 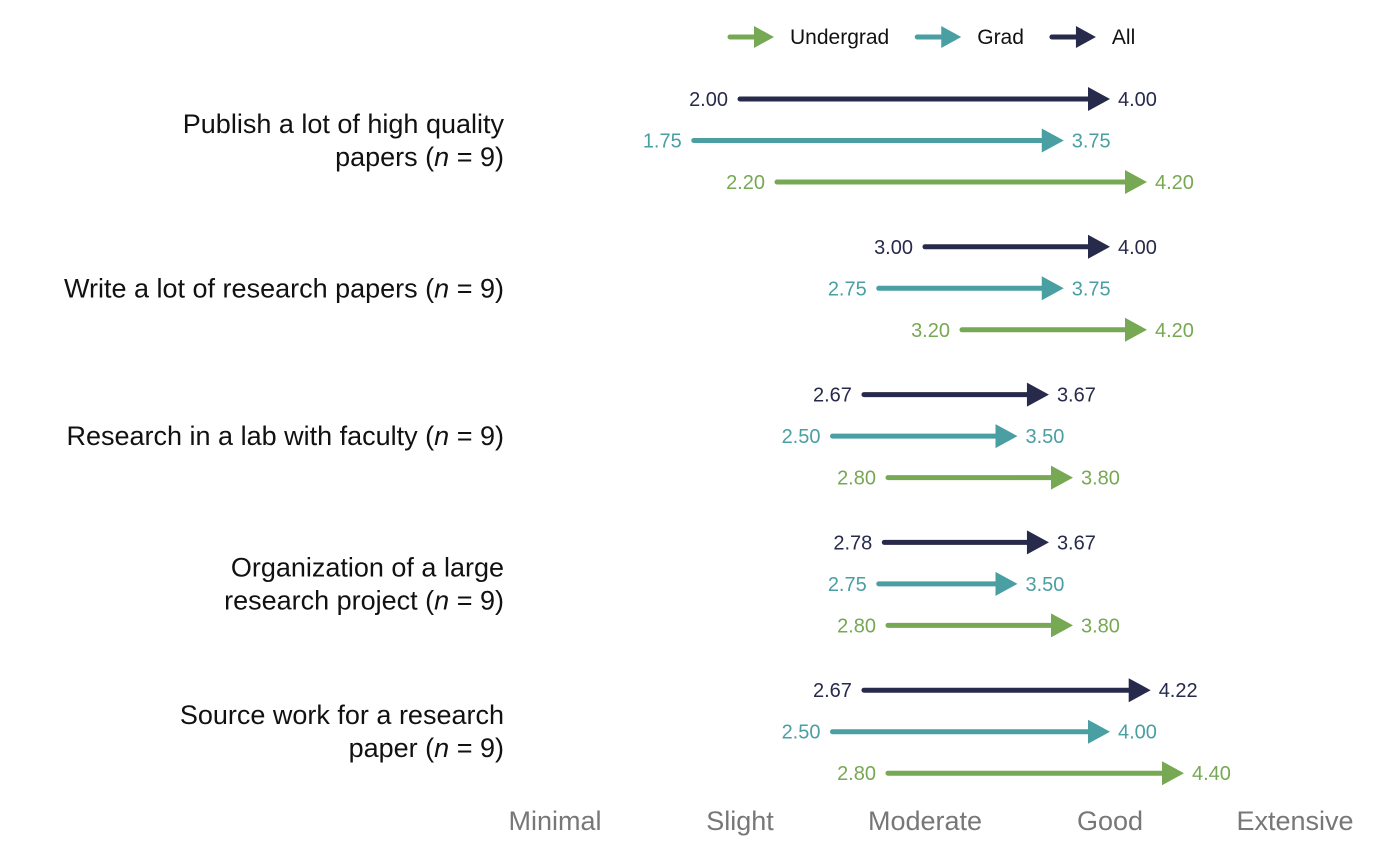 What do you see at coordinates (852, 543) in the screenshot?
I see `start-value-label: 2.78` at bounding box center [852, 543].